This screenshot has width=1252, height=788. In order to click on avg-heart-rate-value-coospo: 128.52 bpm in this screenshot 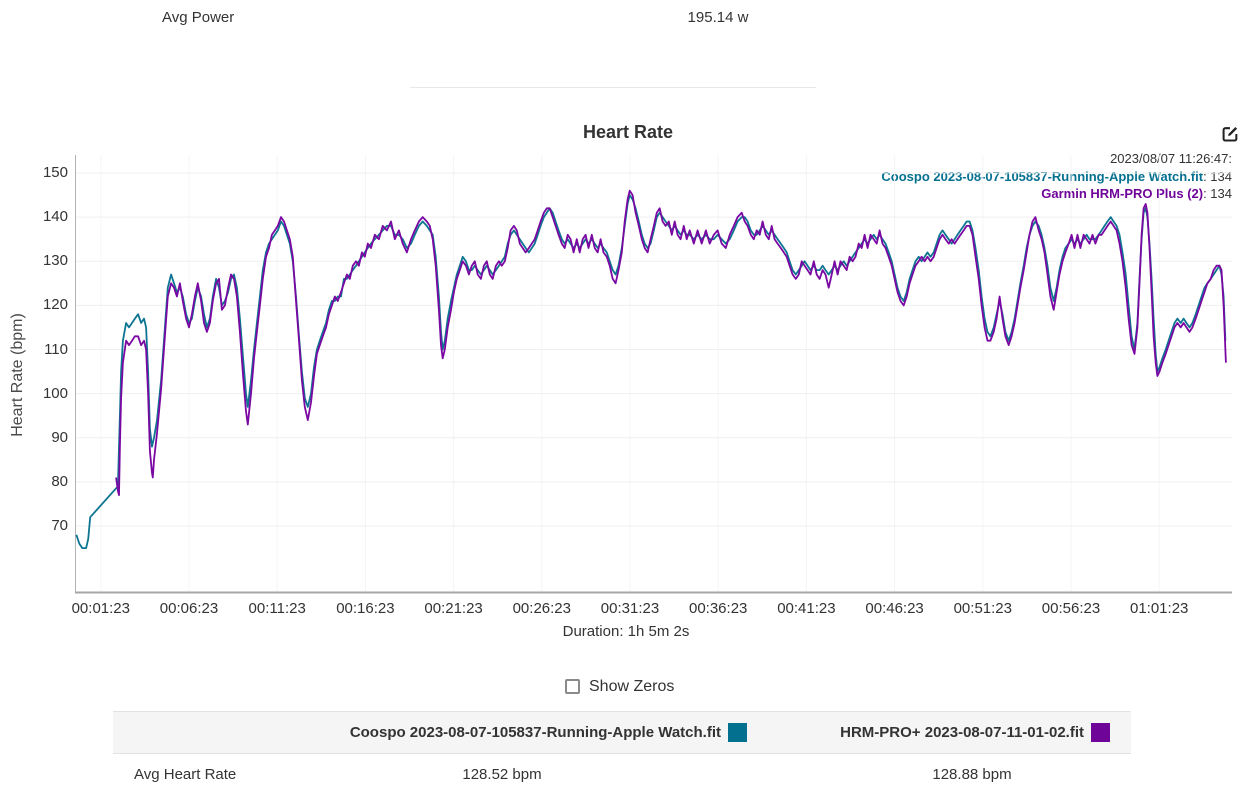, I will do `click(502, 774)`.